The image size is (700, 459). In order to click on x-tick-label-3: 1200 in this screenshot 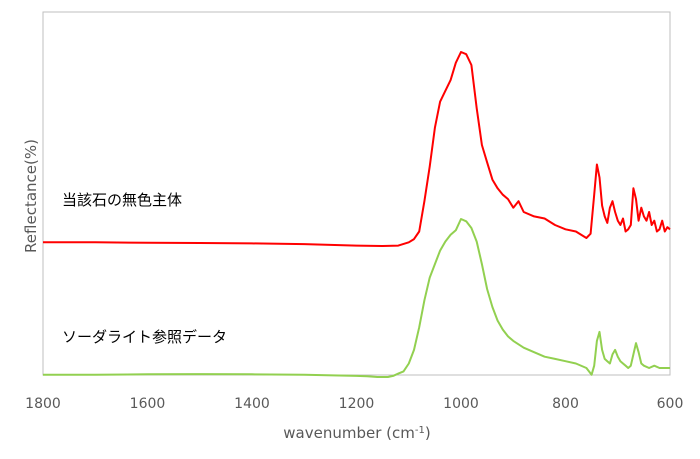, I will do `click(357, 404)`.